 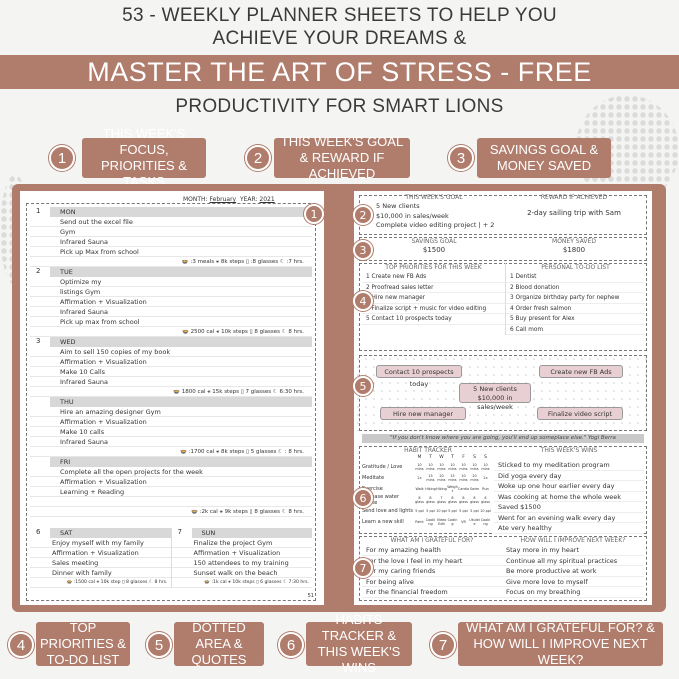 What do you see at coordinates (432, 582) in the screenshot?
I see `grateful-item: For being alive` at bounding box center [432, 582].